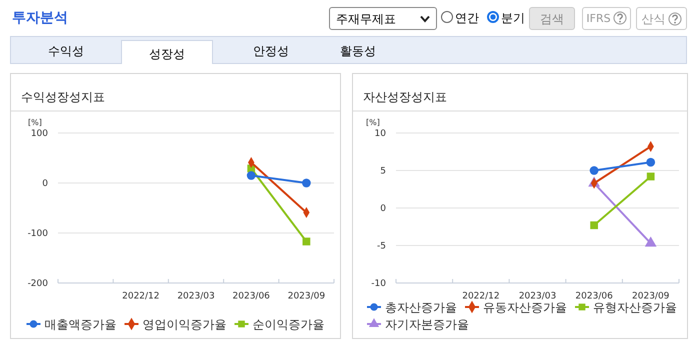  Describe the element at coordinates (635, 307) in the screenshot. I see `legend-label: 유형자산증가율` at that location.